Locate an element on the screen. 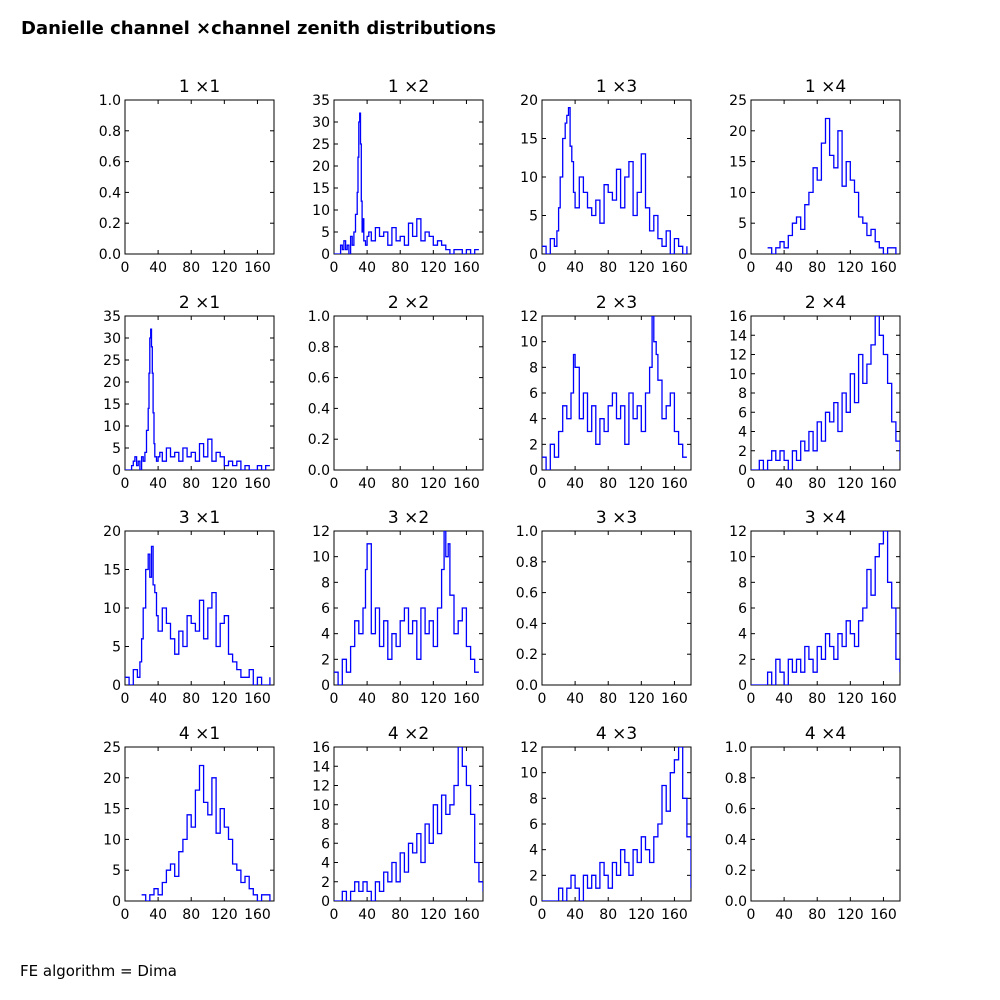 The height and width of the screenshot is (1000, 1000). y-tick-label: 1.0 is located at coordinates (319, 317).